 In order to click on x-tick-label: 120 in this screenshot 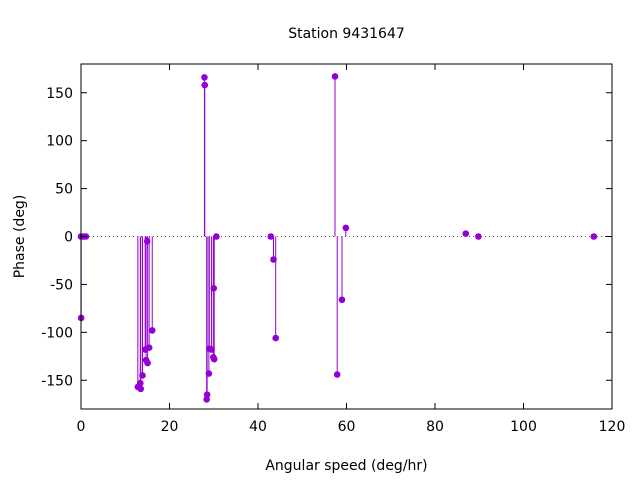, I will do `click(612, 427)`.